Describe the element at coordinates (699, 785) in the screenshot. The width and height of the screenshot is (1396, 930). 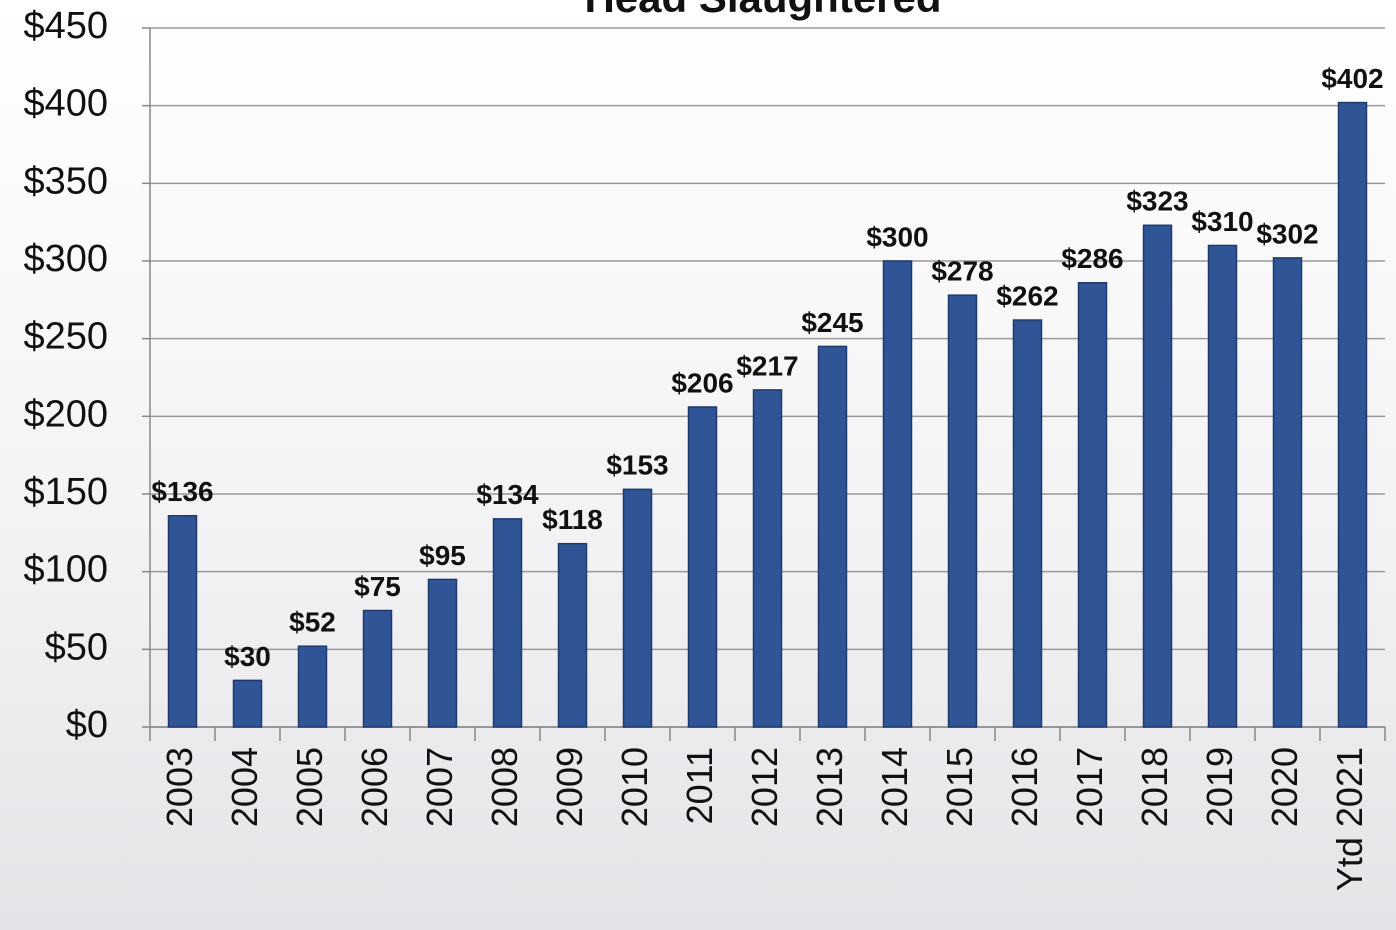
I see `x-tick-label: 2011` at that location.